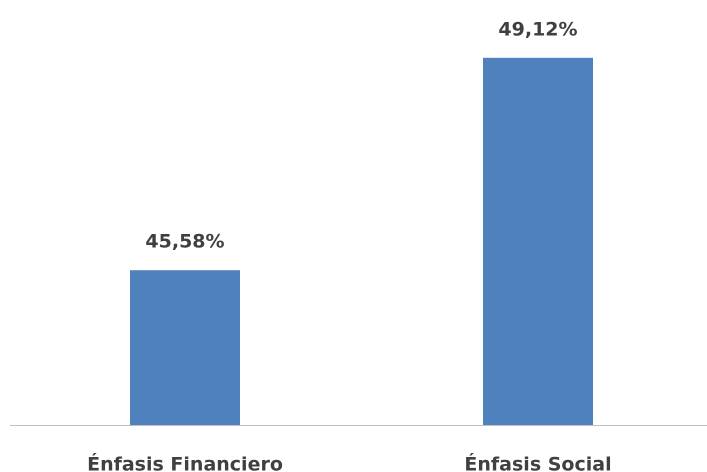  What do you see at coordinates (185, 462) in the screenshot?
I see `x-tick-label: Énfasis Financiero` at bounding box center [185, 462].